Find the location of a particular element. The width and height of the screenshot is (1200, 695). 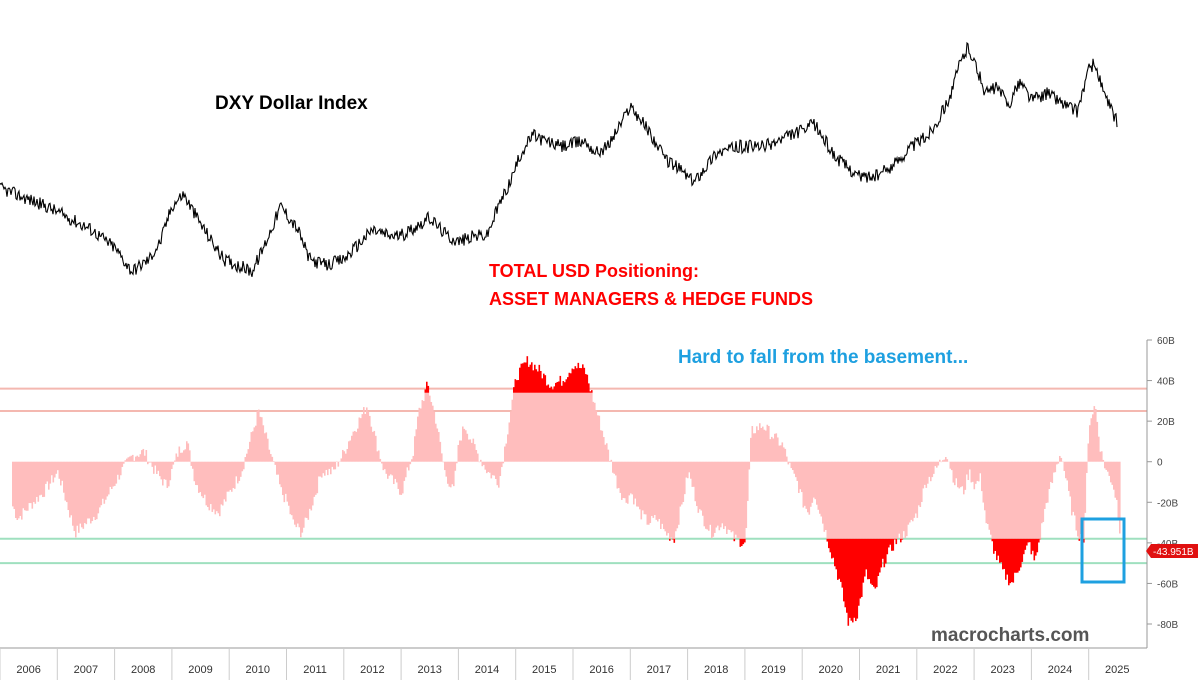

positioning-title-line2: ASSET MANAGERS & HEDGE FUNDS is located at coordinates (651, 299).